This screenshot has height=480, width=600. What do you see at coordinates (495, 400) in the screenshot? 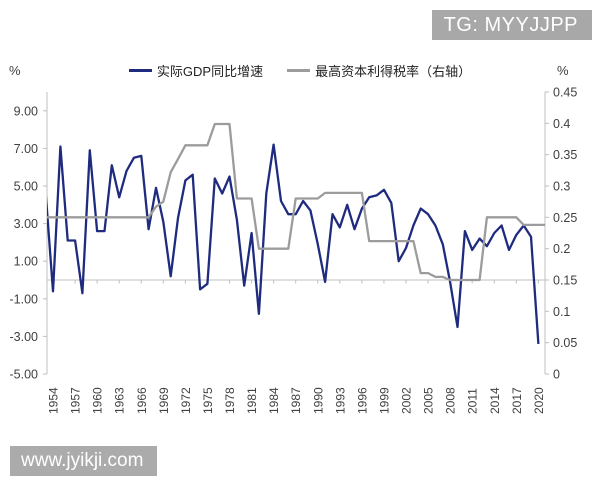
I see `x-axis-year-label: 2014` at bounding box center [495, 400].